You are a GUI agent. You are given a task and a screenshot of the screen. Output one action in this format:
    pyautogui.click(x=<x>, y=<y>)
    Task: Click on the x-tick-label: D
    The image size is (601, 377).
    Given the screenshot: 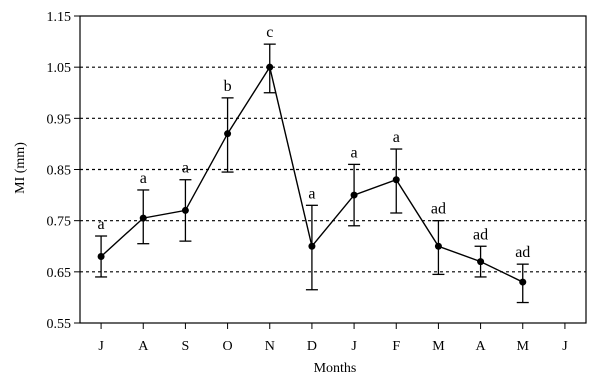 What is the action you would take?
    pyautogui.click(x=312, y=346)
    